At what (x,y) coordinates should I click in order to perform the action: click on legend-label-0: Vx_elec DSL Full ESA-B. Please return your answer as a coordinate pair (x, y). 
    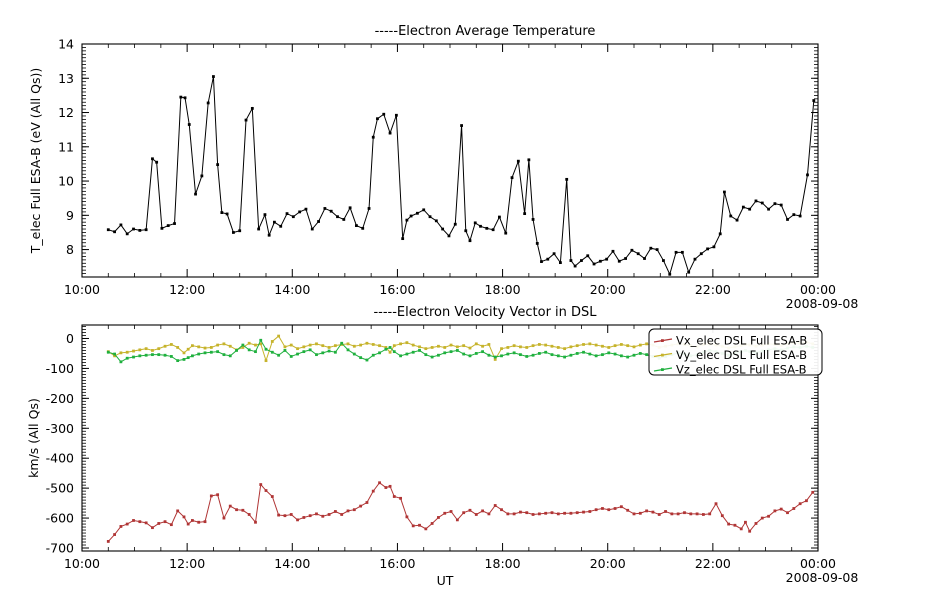
    Looking at the image, I should click on (741, 341).